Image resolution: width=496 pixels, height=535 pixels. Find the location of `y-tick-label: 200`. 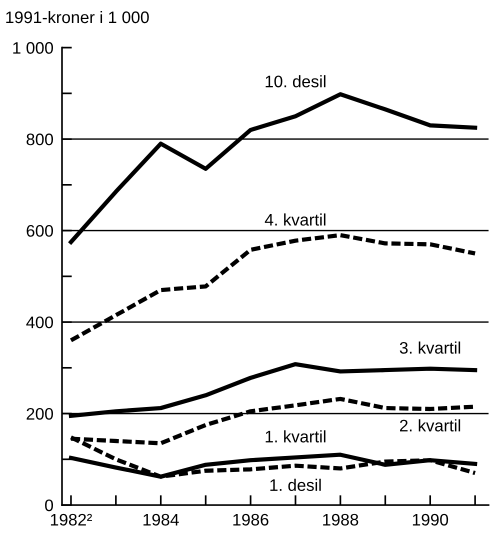

y-tick-label: 200 is located at coordinates (40, 414).